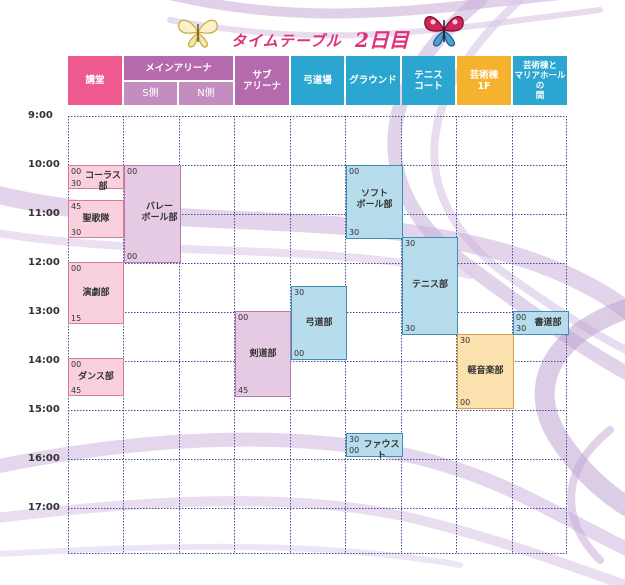  I want to click on header-sub-arena: サブ アリーナ, so click(262, 80).